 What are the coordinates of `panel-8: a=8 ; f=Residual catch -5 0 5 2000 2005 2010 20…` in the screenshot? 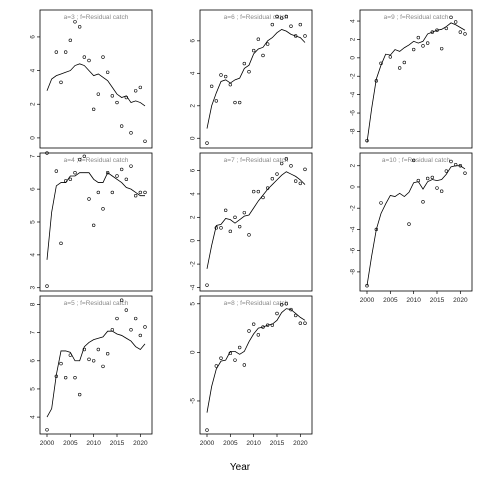 It's located at (251, 371).